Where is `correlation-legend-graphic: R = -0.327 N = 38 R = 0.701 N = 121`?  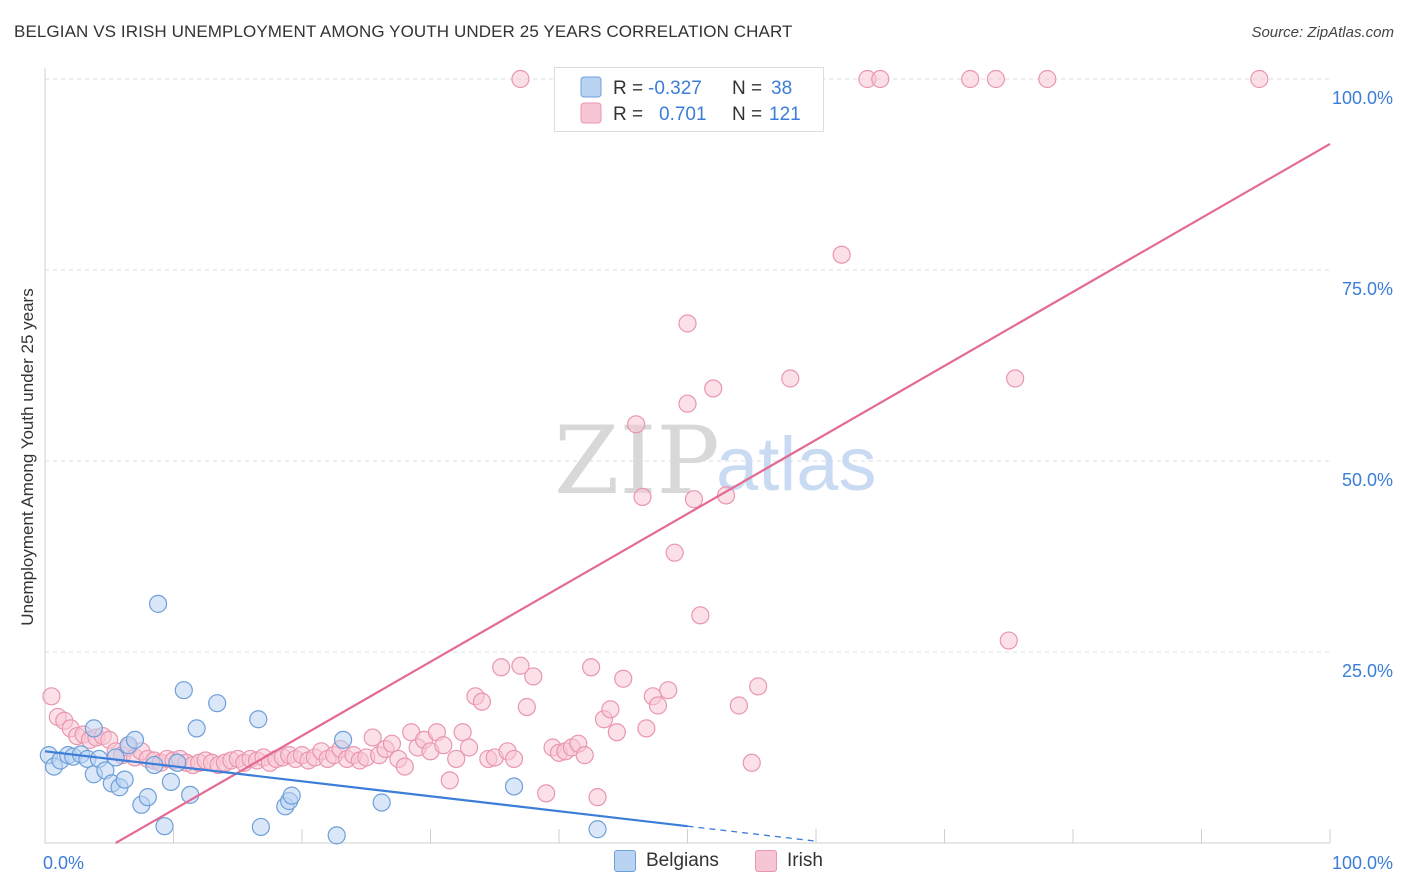
correlation-legend-graphic: R = -0.327 N = 38 R = 0.701 N = 121 is located at coordinates (690, 100).